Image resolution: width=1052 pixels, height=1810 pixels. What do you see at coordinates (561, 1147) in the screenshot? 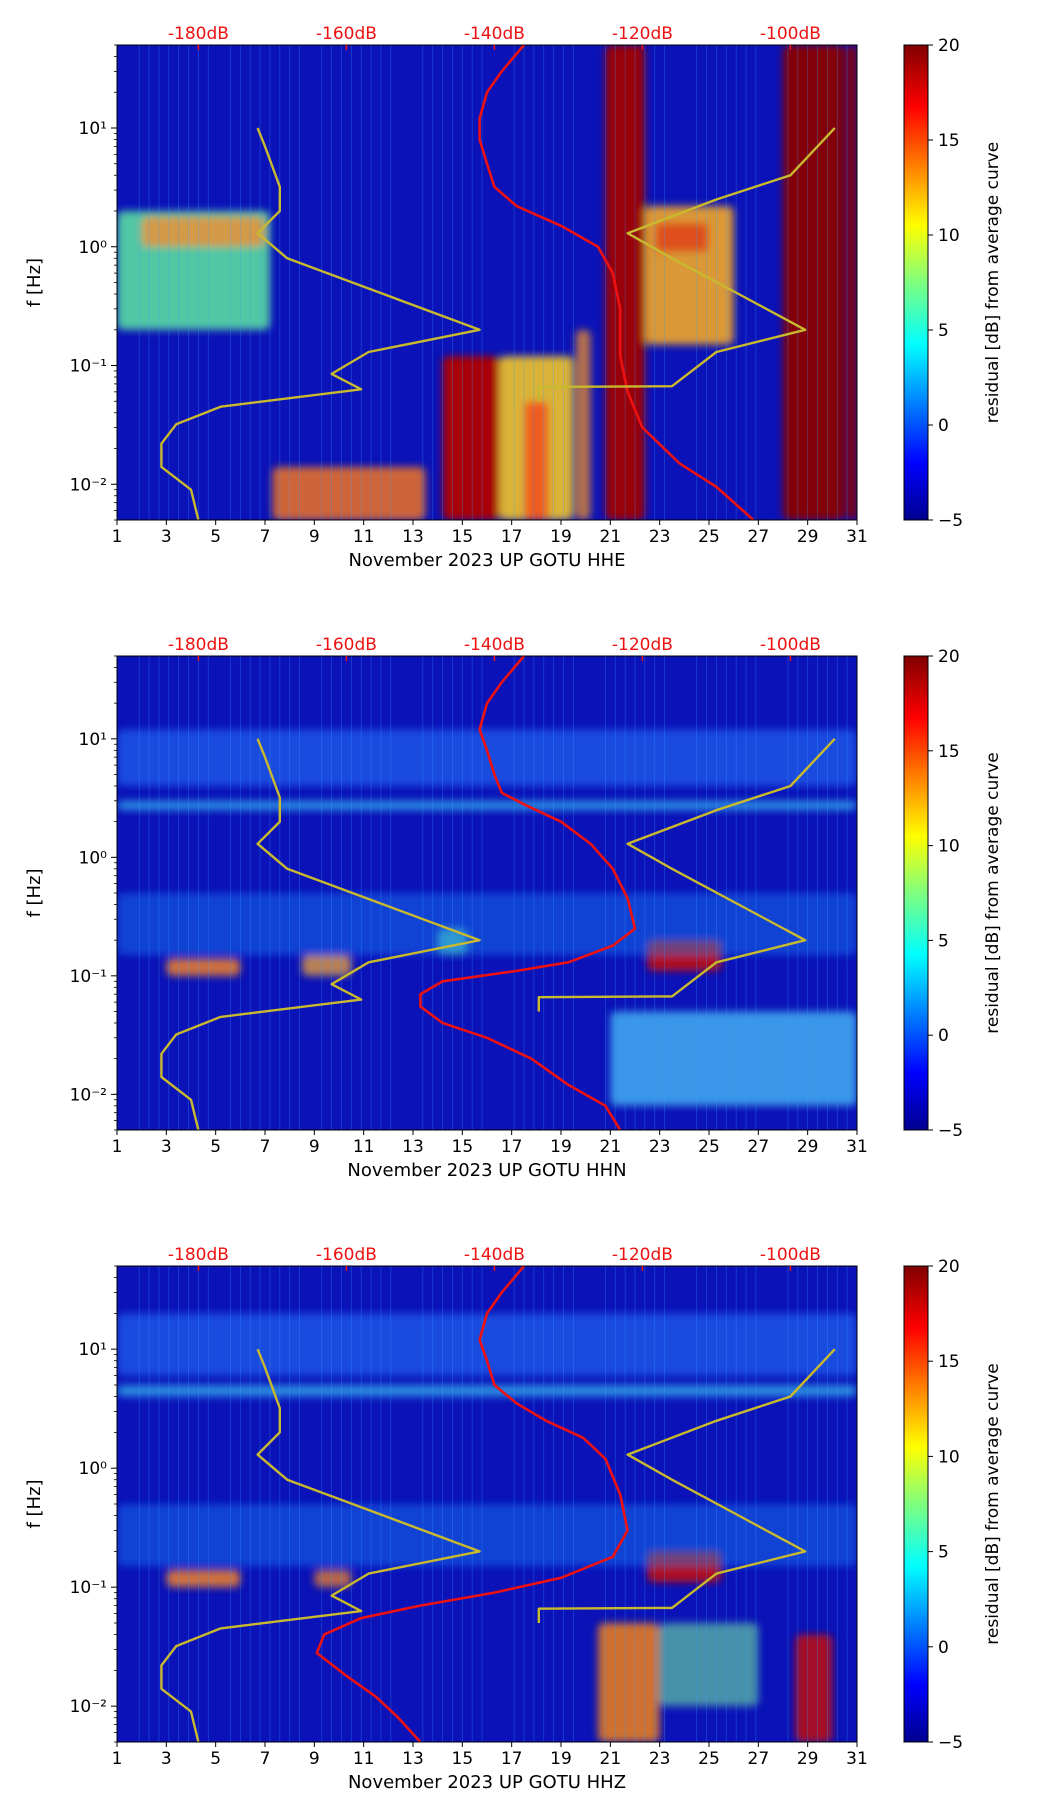
I see `x-tick-label: 19` at bounding box center [561, 1147].